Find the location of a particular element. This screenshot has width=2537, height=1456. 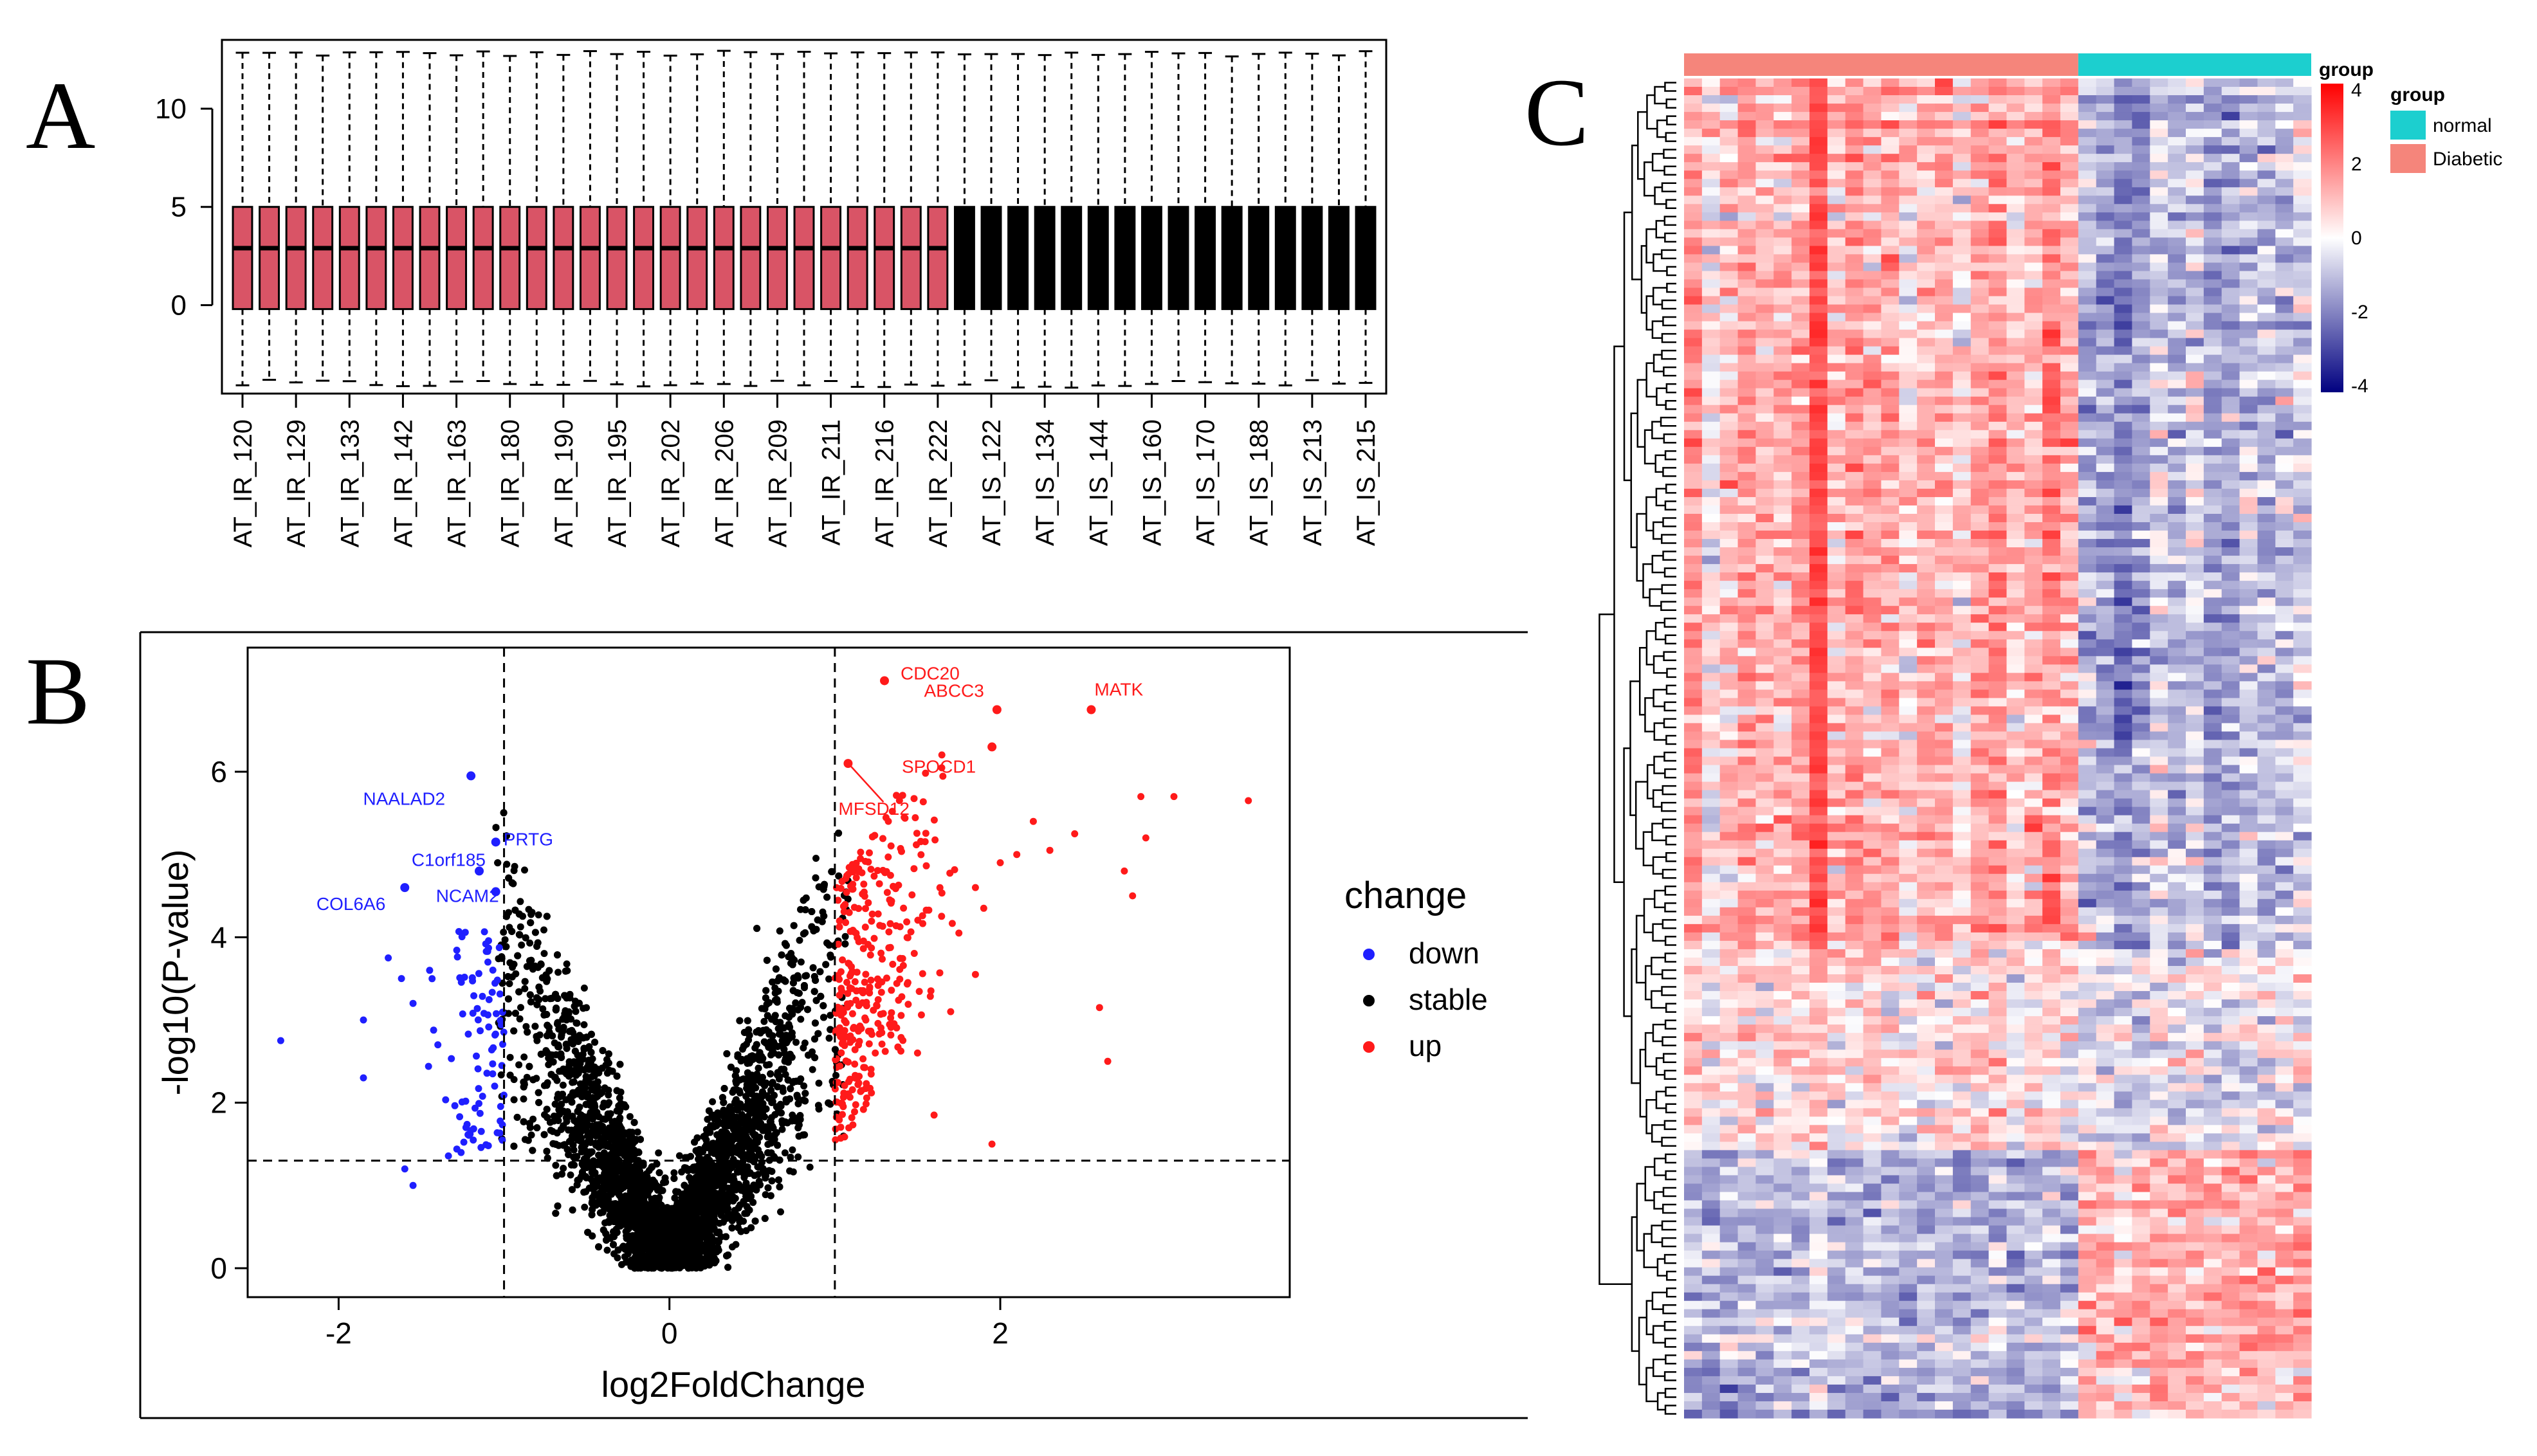

panel-a-x-tick-label: AT_IR_206 is located at coordinates (724, 483).